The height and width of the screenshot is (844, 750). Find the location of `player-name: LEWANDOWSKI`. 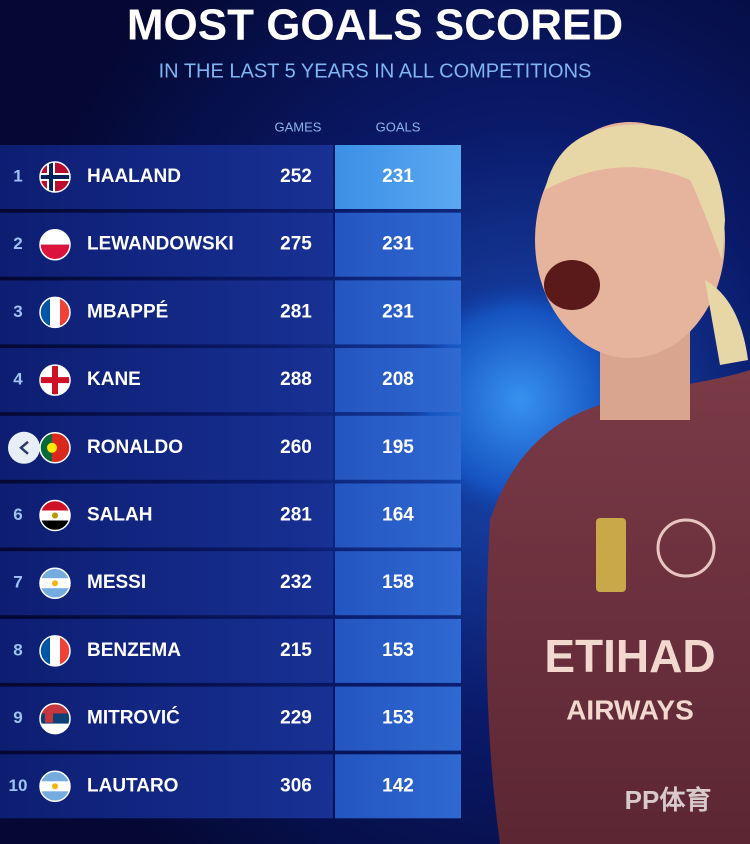

player-name: LEWANDOWSKI is located at coordinates (160, 244).